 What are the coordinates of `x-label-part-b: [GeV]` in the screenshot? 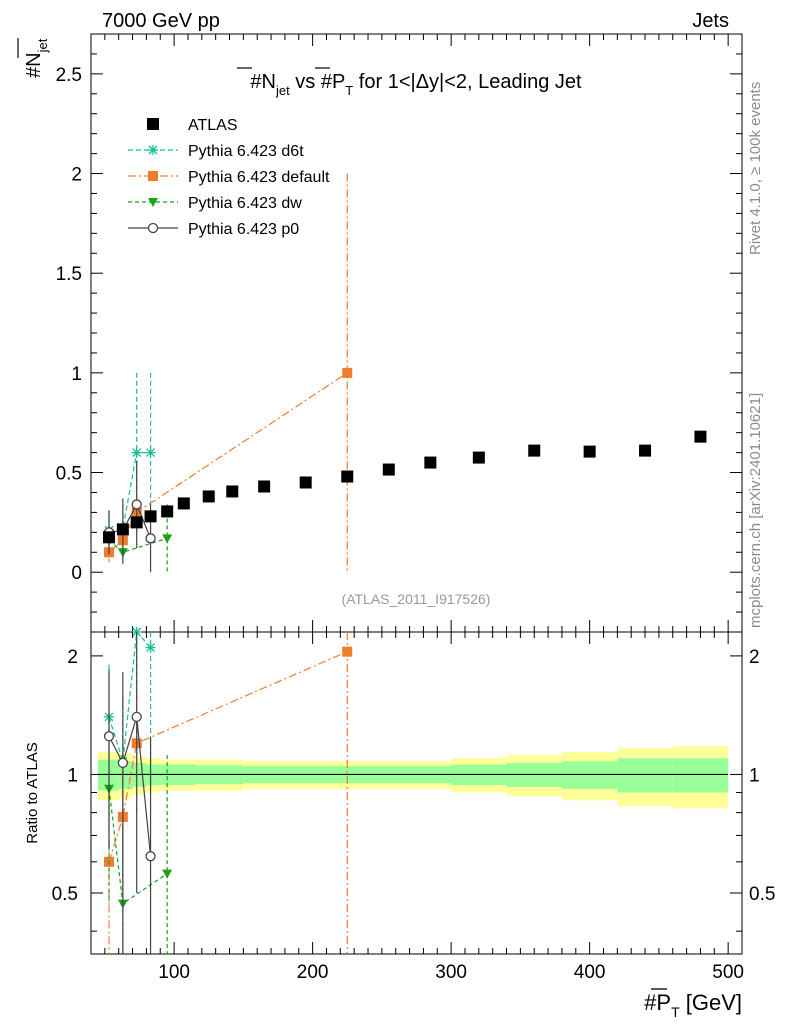 It's located at (711, 1002).